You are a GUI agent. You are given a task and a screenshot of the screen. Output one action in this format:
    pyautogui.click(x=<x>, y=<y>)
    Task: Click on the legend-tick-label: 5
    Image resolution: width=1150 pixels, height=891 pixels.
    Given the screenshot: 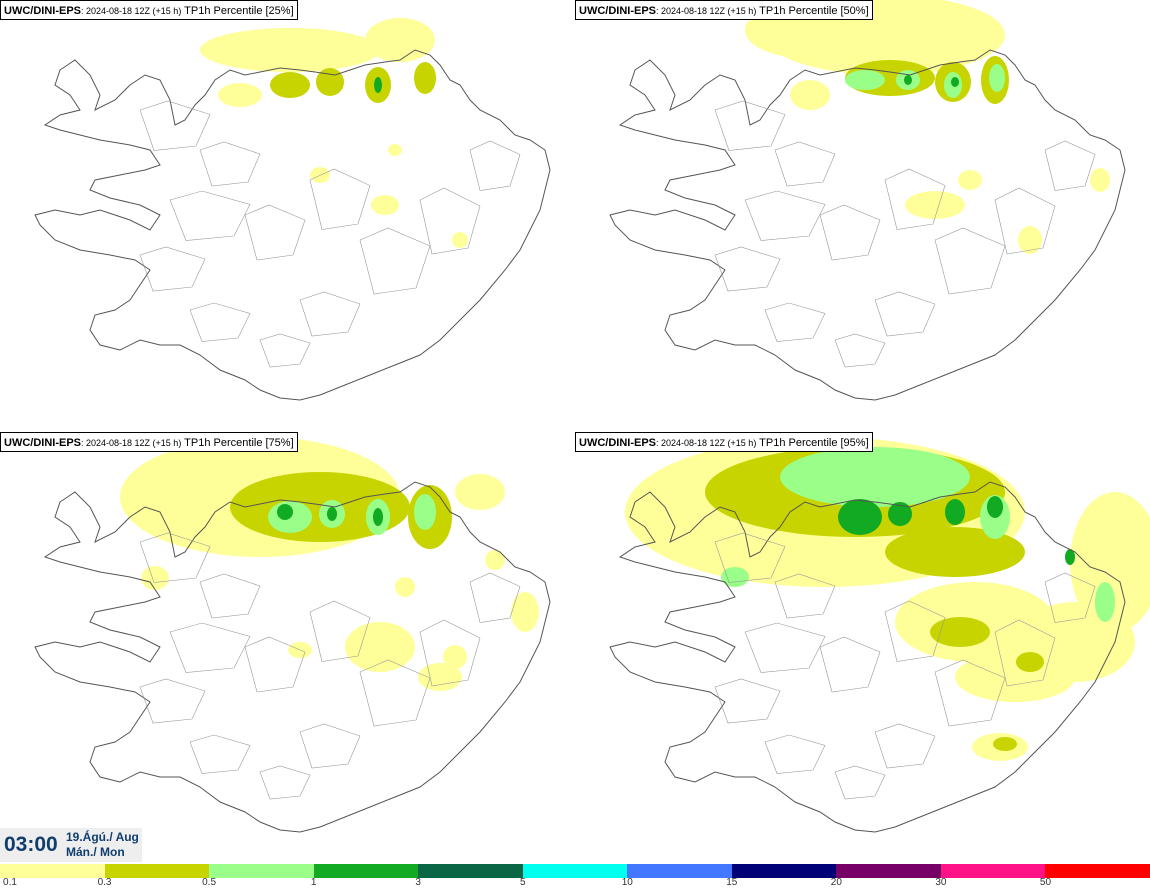 What is the action you would take?
    pyautogui.click(x=522, y=882)
    